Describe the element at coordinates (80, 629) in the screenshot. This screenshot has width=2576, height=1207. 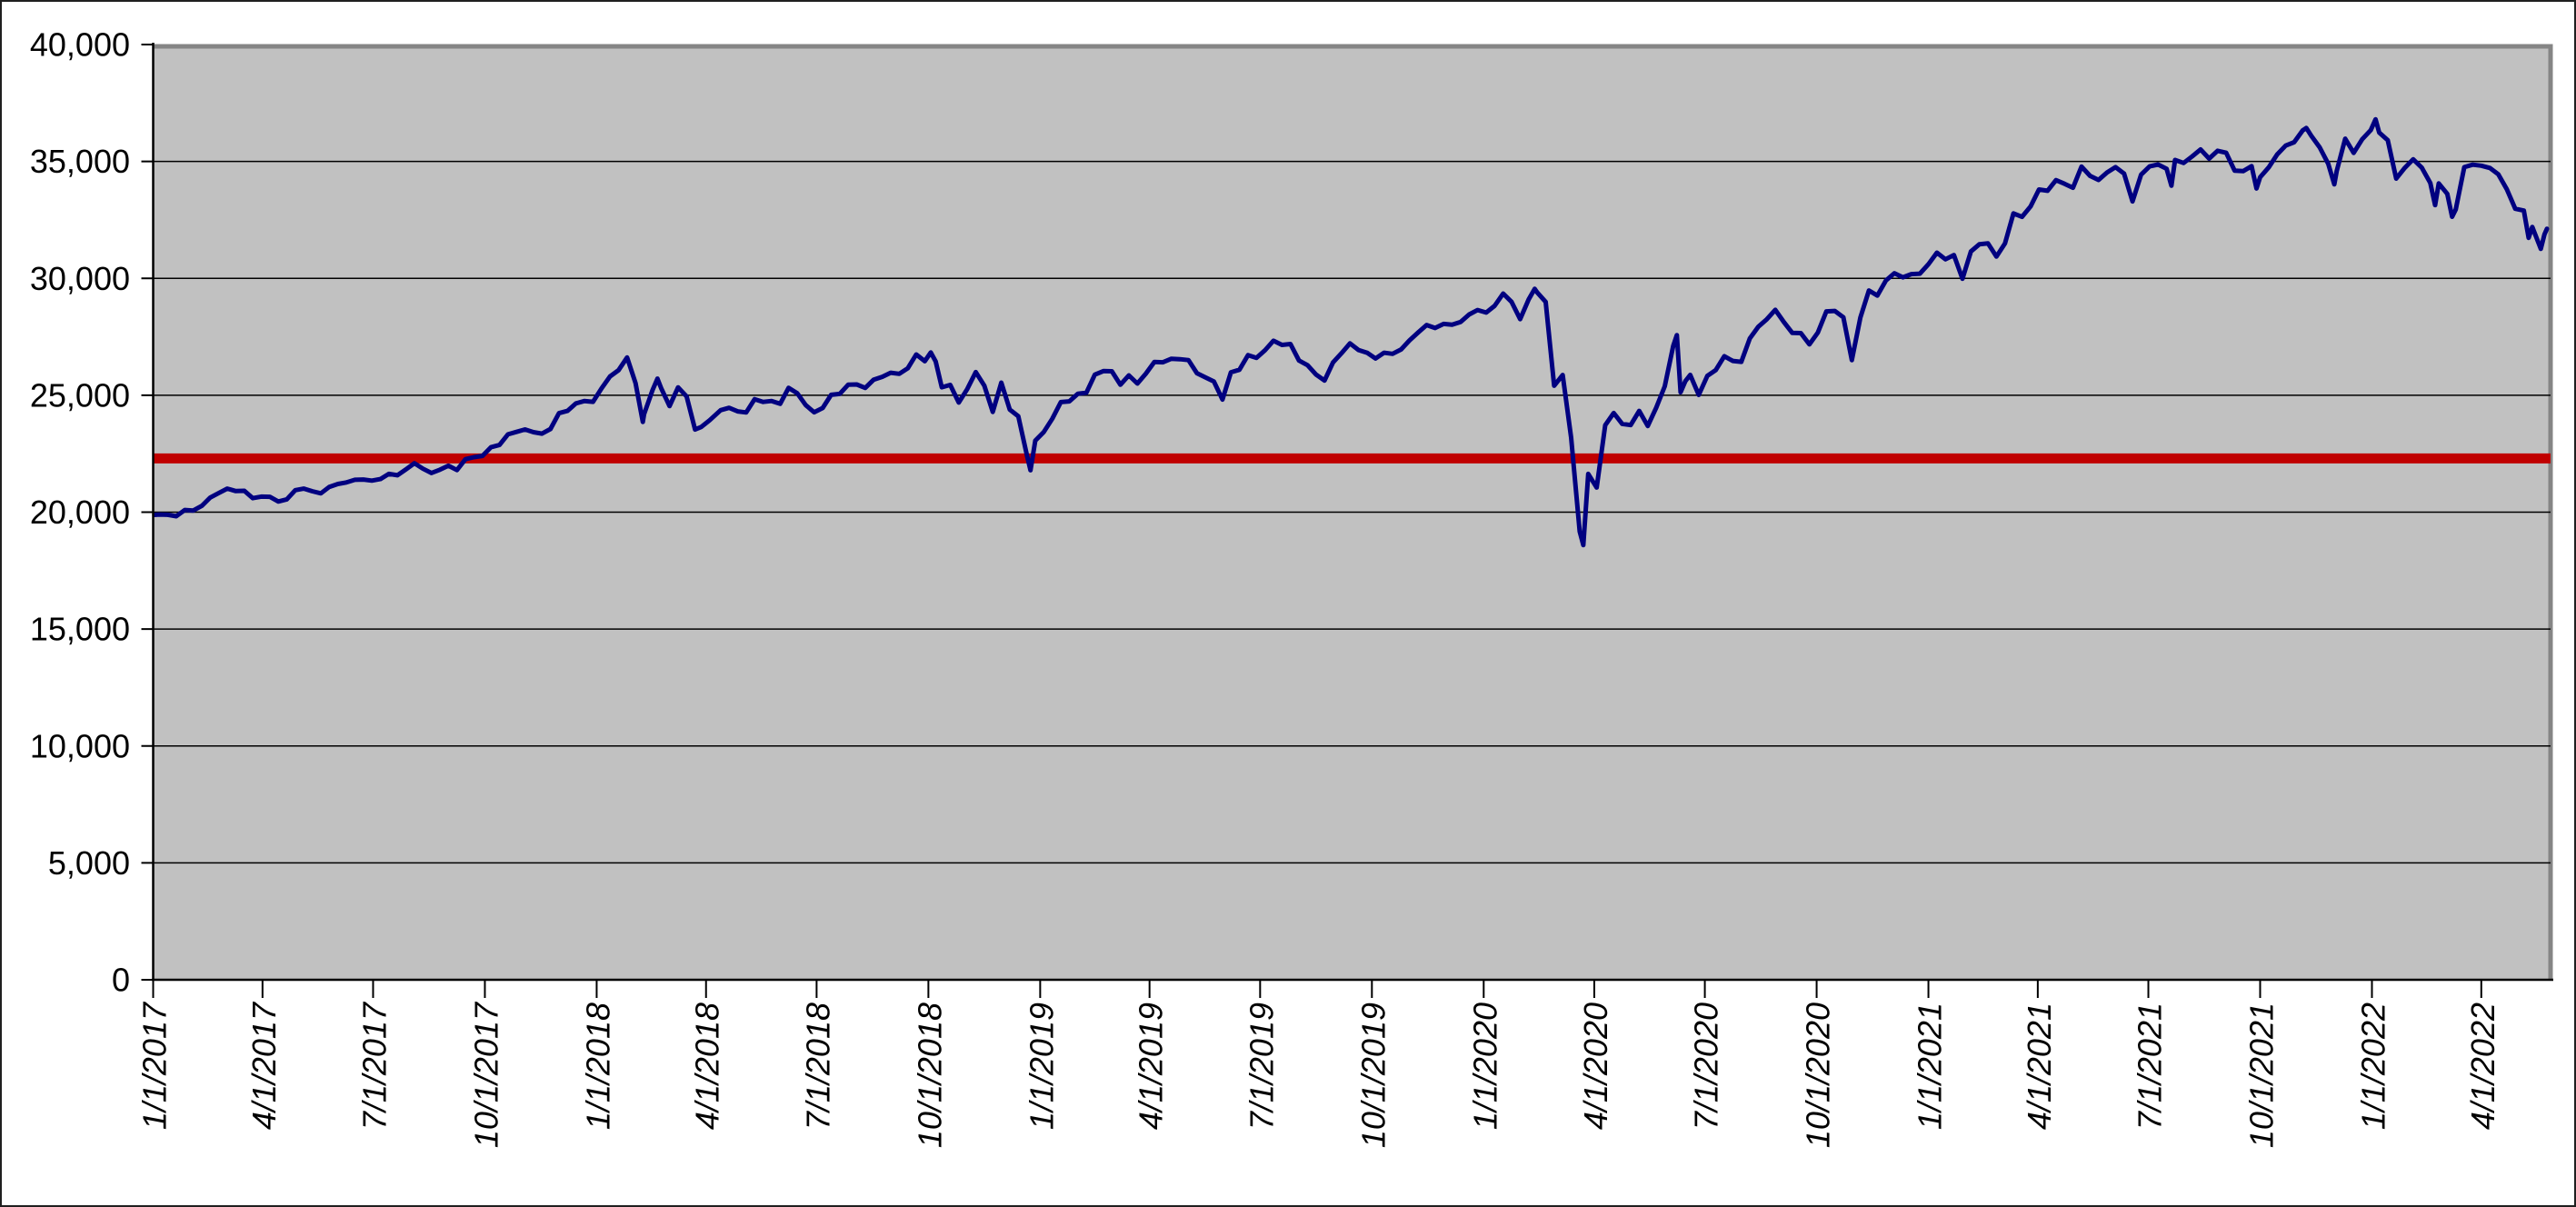
I see `y-tick-label: 15,000` at that location.